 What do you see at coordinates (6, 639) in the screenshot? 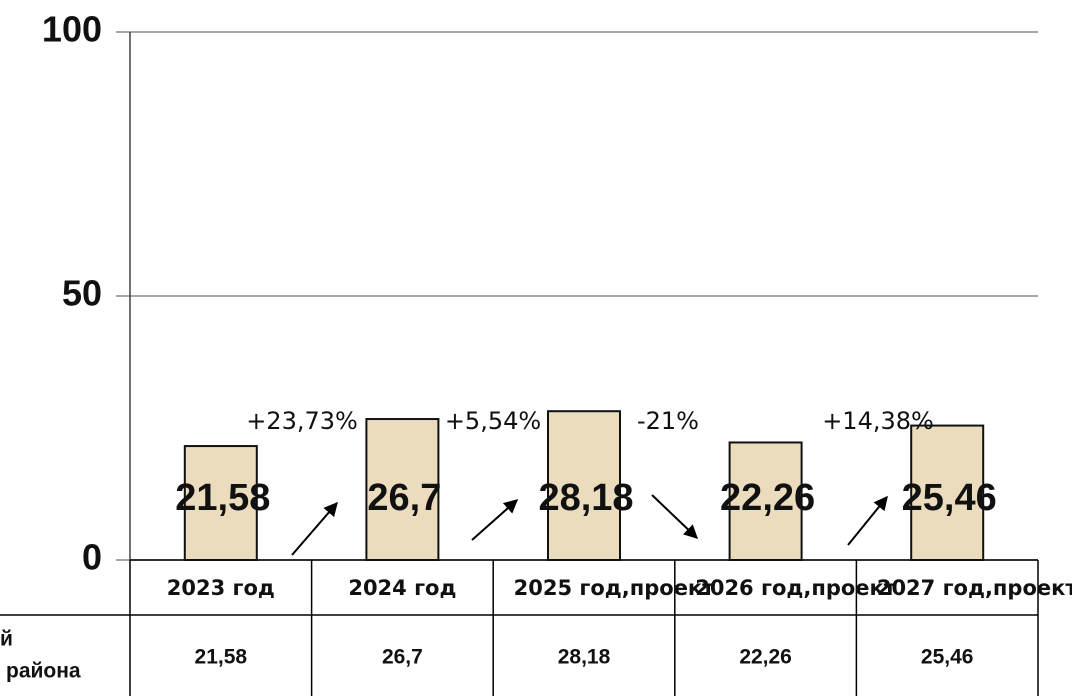
I see `row-label: й` at bounding box center [6, 639].